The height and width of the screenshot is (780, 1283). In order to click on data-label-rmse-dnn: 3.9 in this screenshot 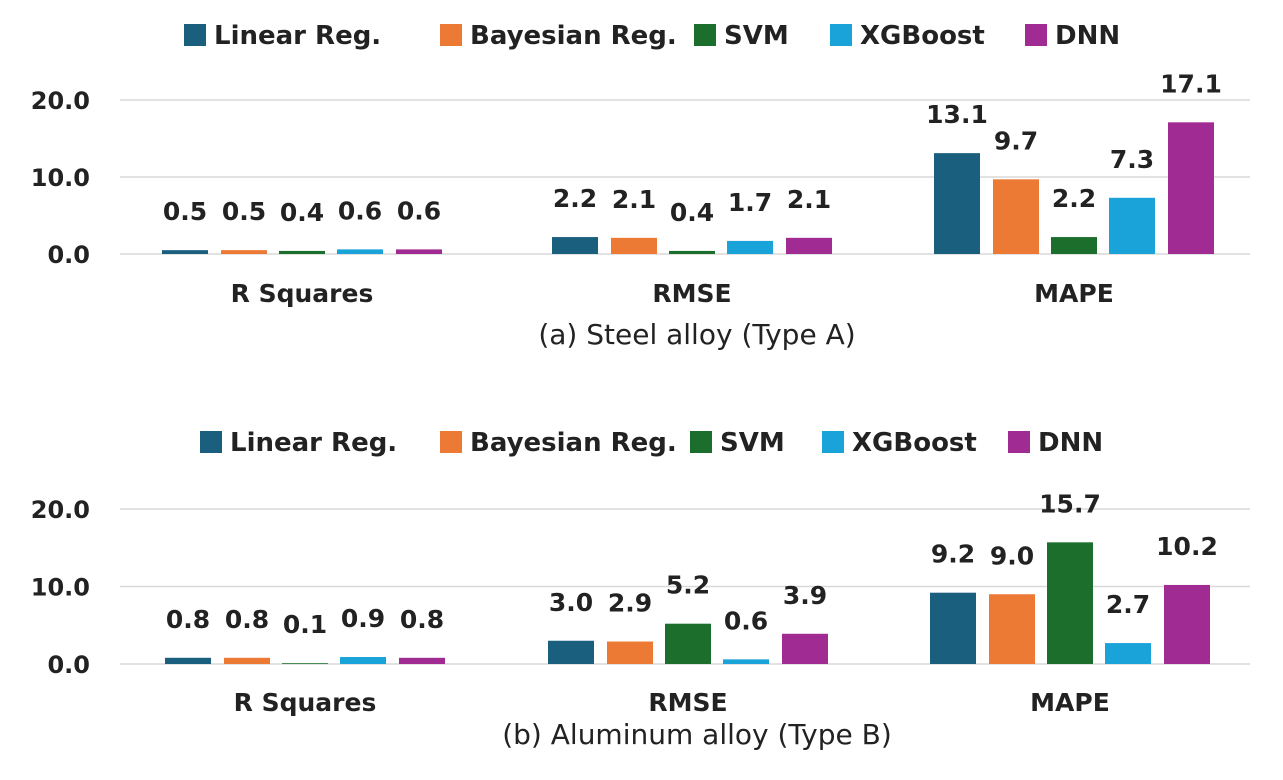, I will do `click(805, 595)`.